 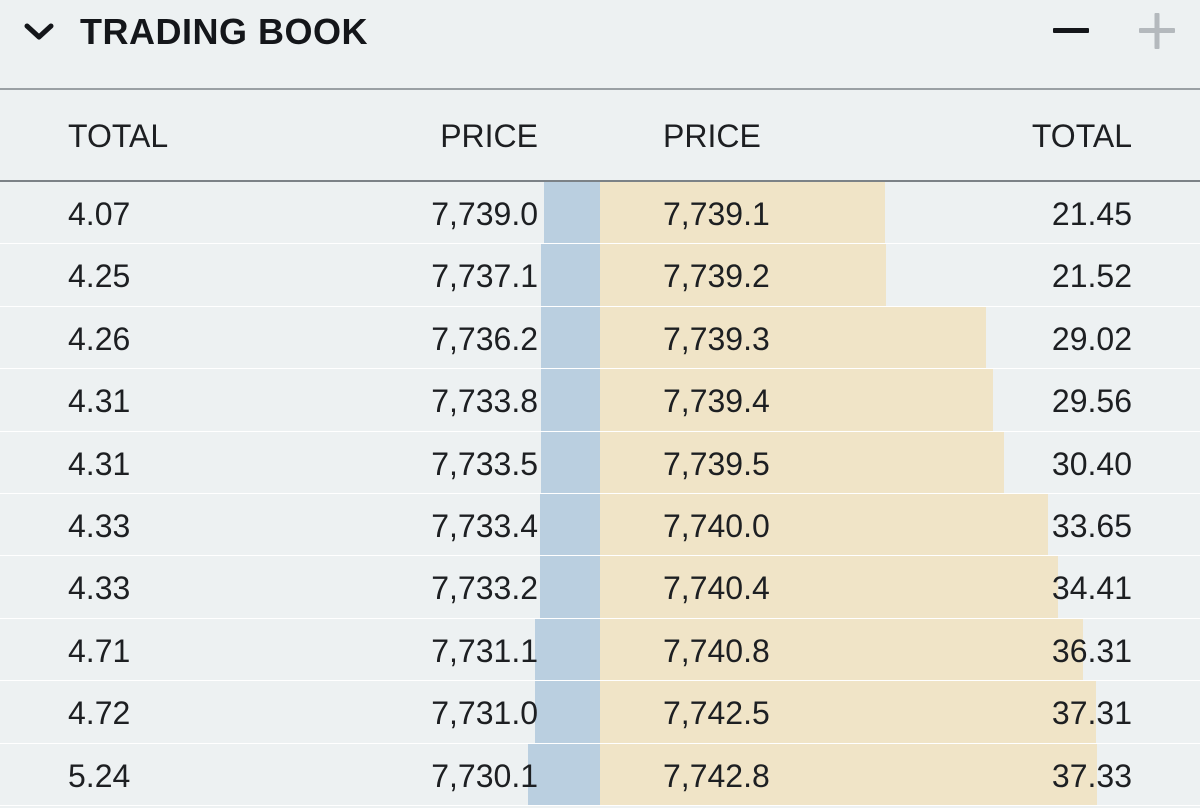 What do you see at coordinates (489, 136) in the screenshot?
I see `bid-price-header: PRICE` at bounding box center [489, 136].